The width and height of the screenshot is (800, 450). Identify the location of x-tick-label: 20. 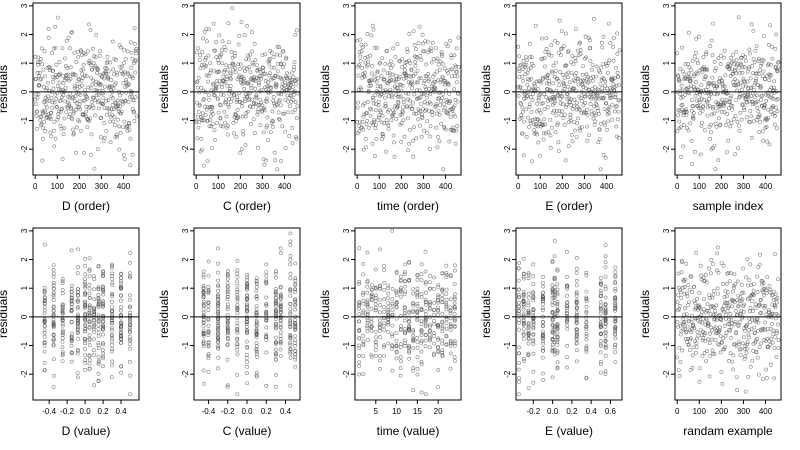
(438, 411).